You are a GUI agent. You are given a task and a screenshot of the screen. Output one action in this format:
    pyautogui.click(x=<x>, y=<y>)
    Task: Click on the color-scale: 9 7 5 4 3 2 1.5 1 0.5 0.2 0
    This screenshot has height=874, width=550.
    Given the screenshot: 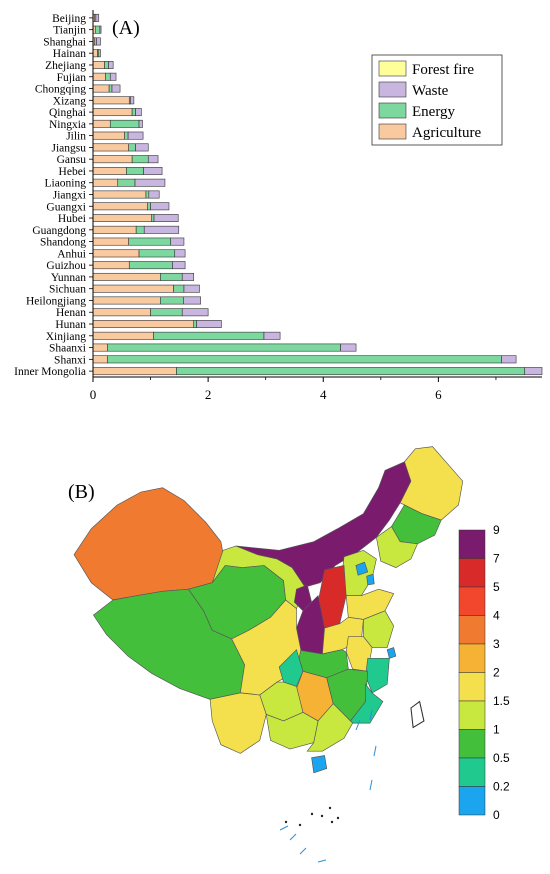 What is the action you would take?
    pyautogui.click(x=484, y=672)
    